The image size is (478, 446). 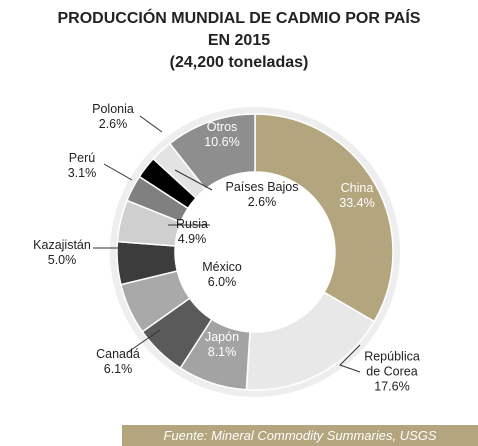 What do you see at coordinates (113, 109) in the screenshot?
I see `category-label: Polonia` at bounding box center [113, 109].